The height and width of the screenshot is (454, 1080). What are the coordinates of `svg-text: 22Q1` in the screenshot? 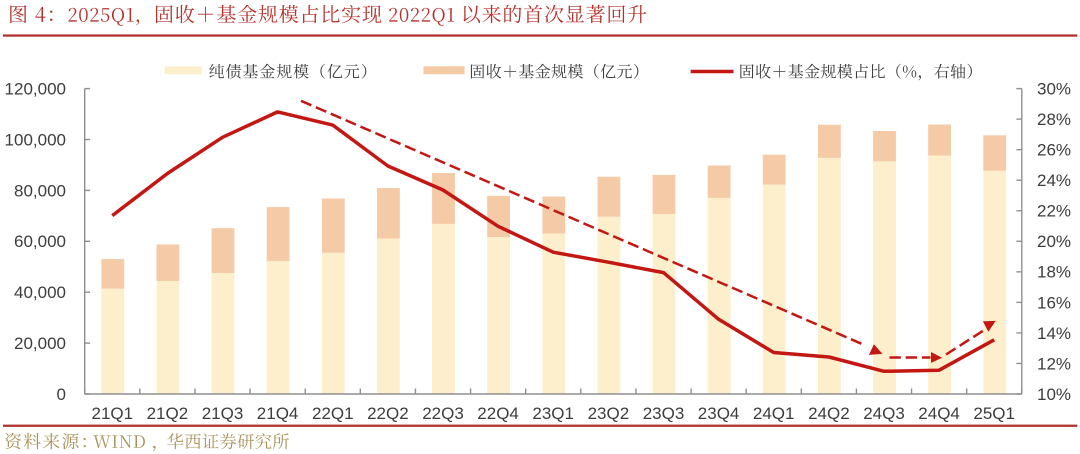 It's located at (333, 413).